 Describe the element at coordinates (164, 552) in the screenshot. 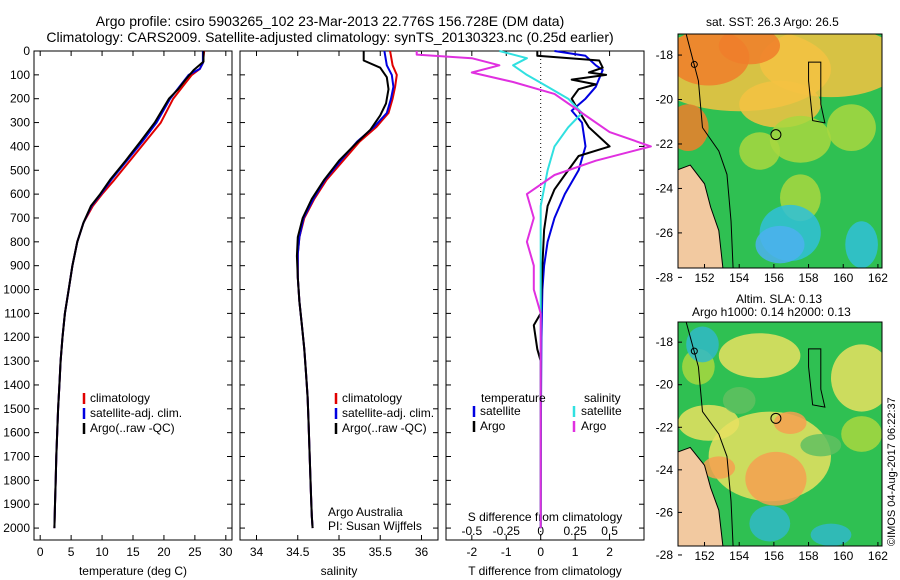

I see `xtick-label: 20` at that location.